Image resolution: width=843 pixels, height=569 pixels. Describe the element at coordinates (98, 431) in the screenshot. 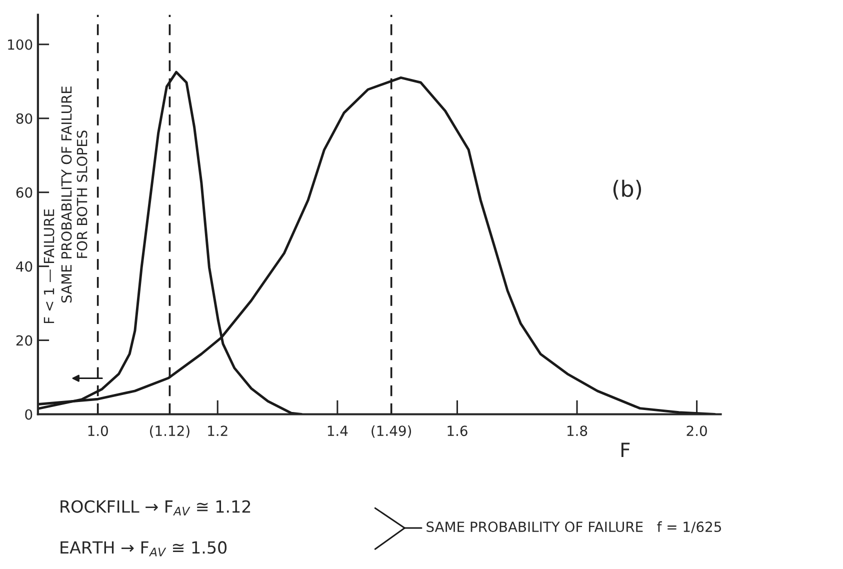

I see `x-tick-label: 1.0` at that location.